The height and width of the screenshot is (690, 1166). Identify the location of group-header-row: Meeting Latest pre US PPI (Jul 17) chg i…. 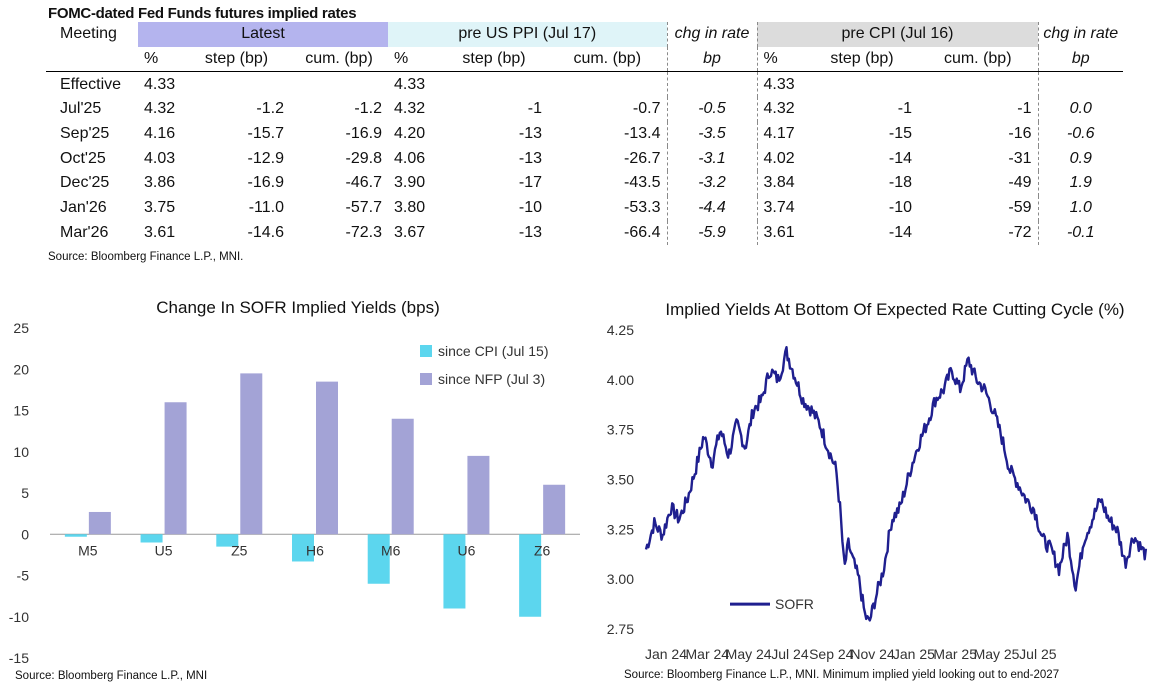
(584, 34).